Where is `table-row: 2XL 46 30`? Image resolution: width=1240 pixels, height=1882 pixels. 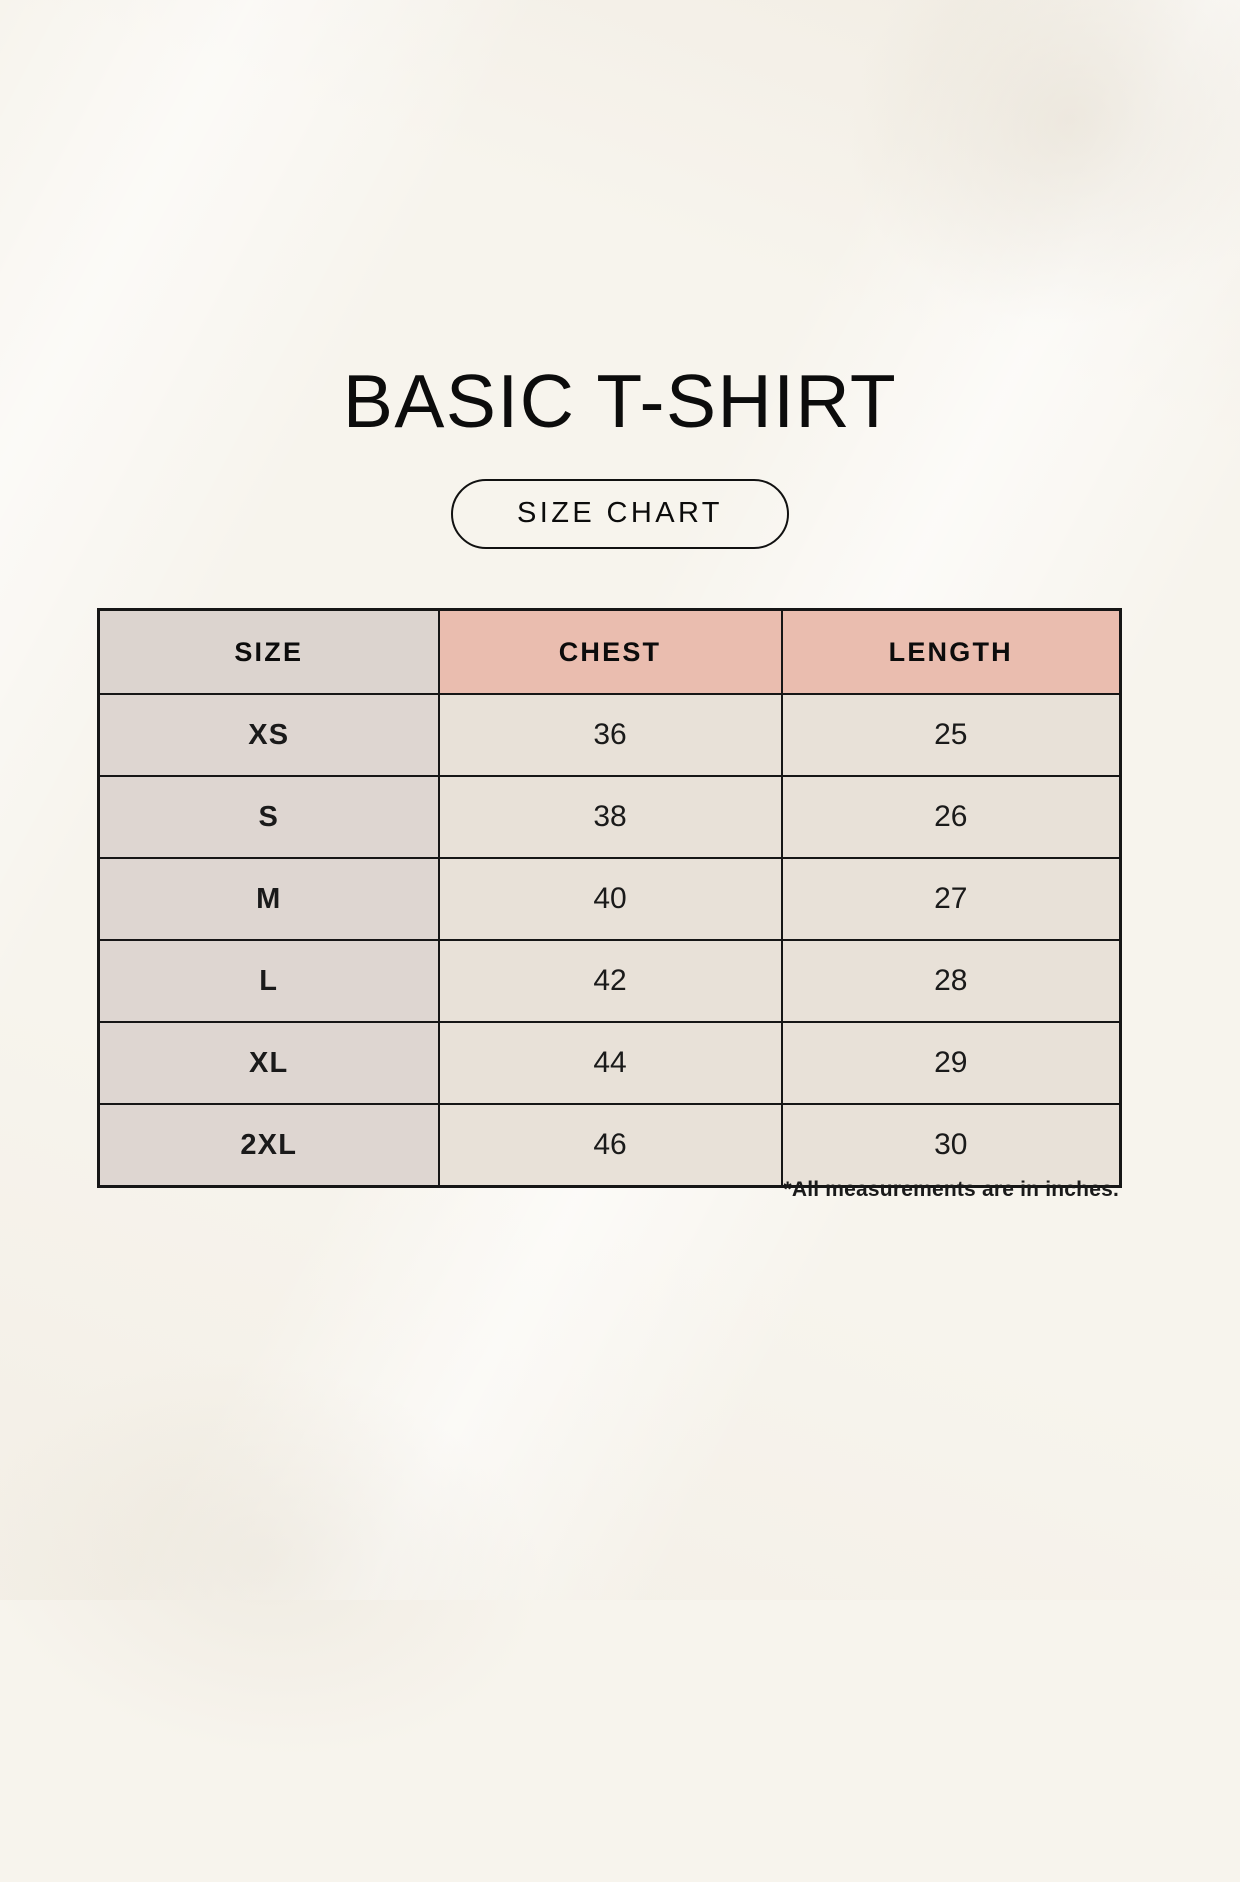 table-row: 2XL 46 30 is located at coordinates (609, 1145).